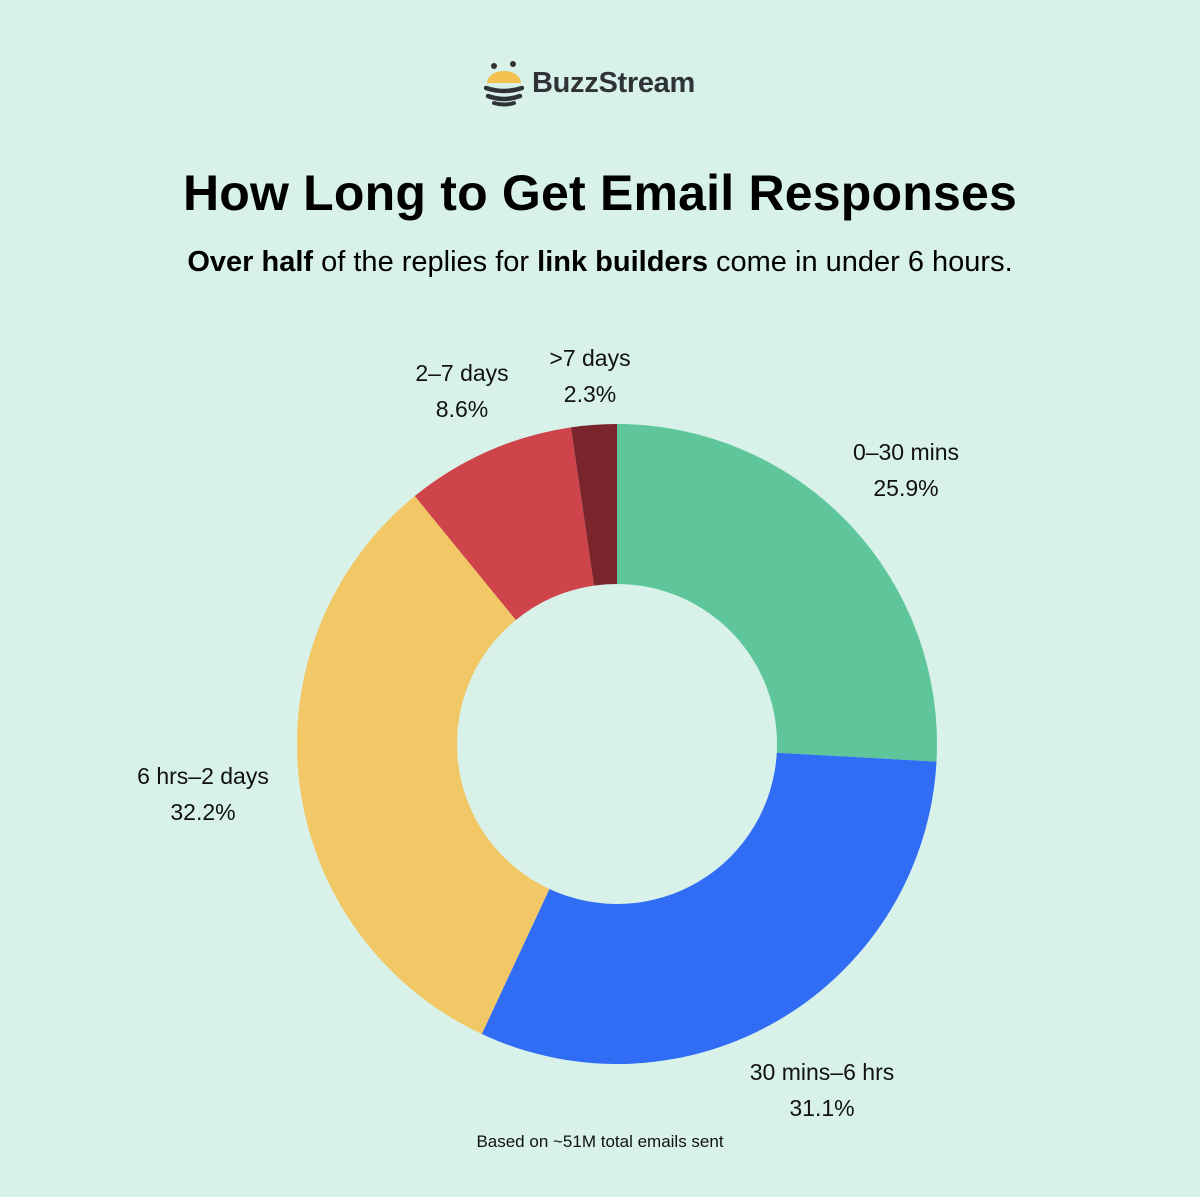 This screenshot has width=1200, height=1197. What do you see at coordinates (622, 262) in the screenshot?
I see `subtitle-bold-3: link builders` at bounding box center [622, 262].